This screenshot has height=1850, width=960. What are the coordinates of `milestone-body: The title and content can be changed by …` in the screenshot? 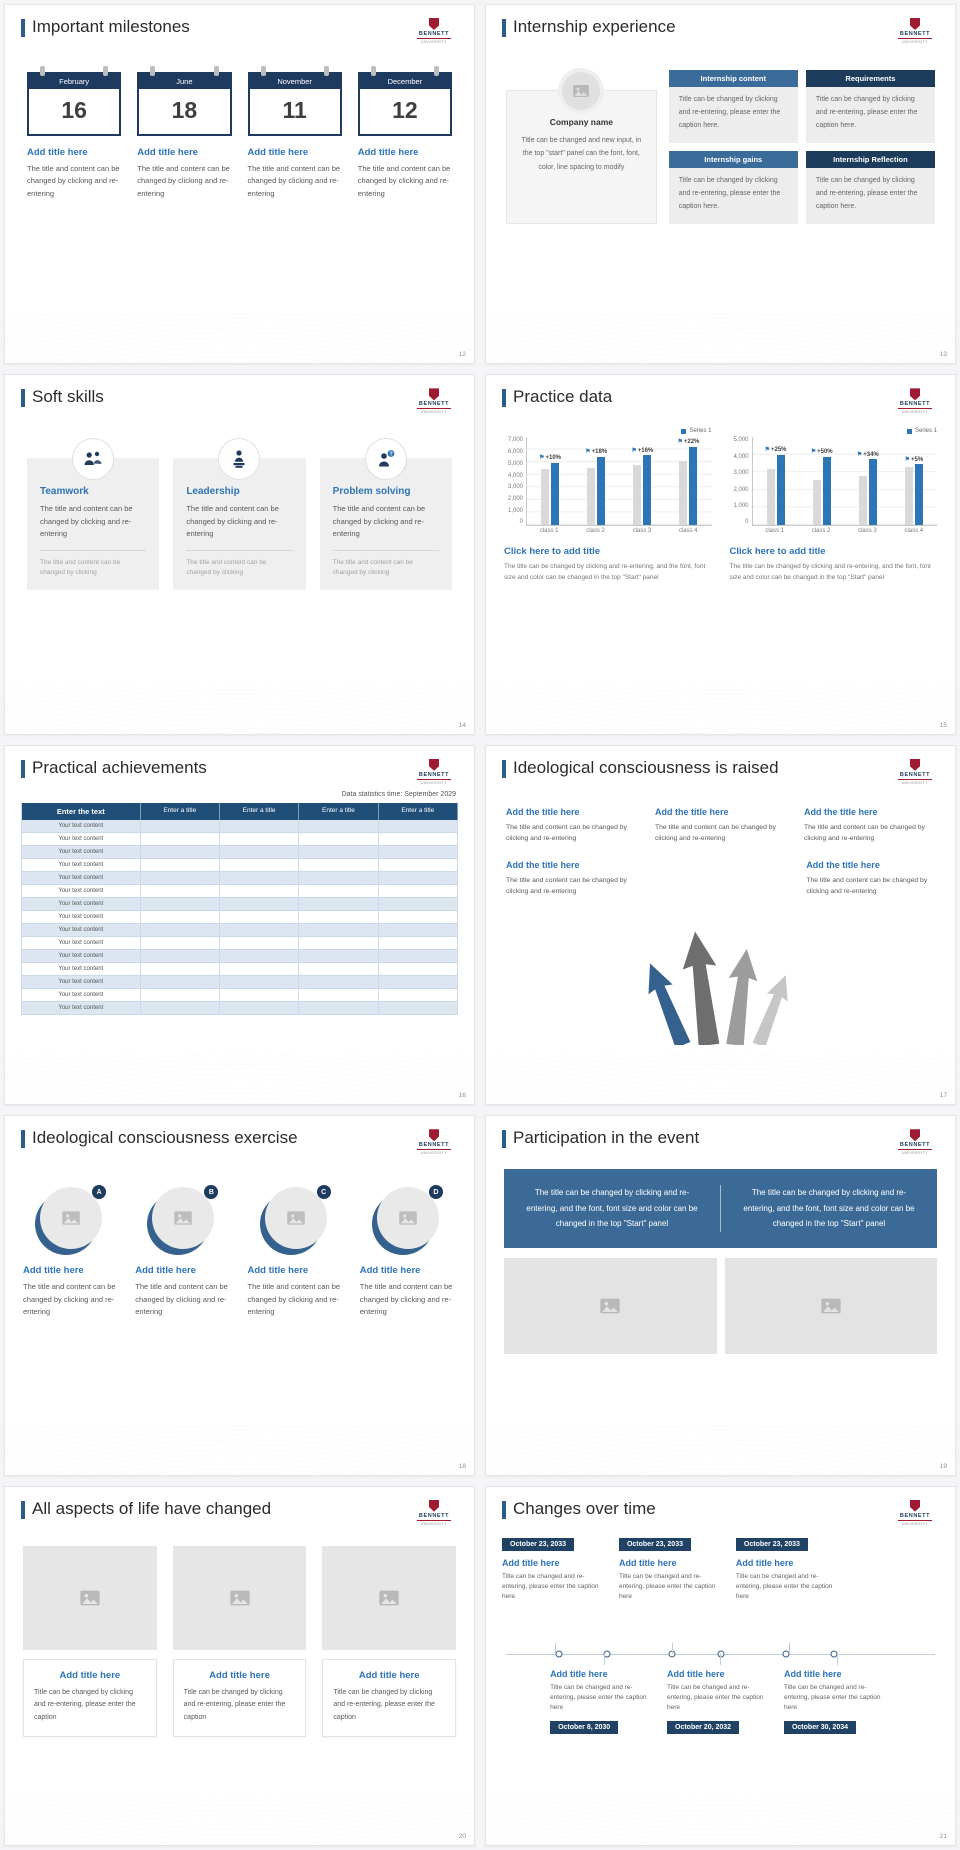 It's located at (73, 181).